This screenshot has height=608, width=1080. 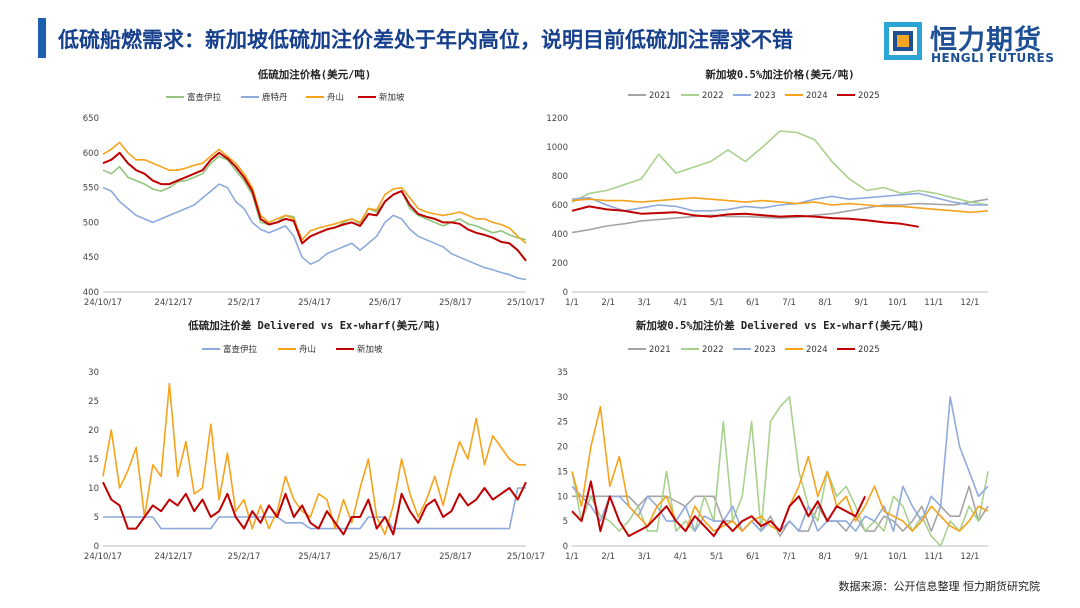 I want to click on y-tick-label: 500, so click(x=91, y=223).